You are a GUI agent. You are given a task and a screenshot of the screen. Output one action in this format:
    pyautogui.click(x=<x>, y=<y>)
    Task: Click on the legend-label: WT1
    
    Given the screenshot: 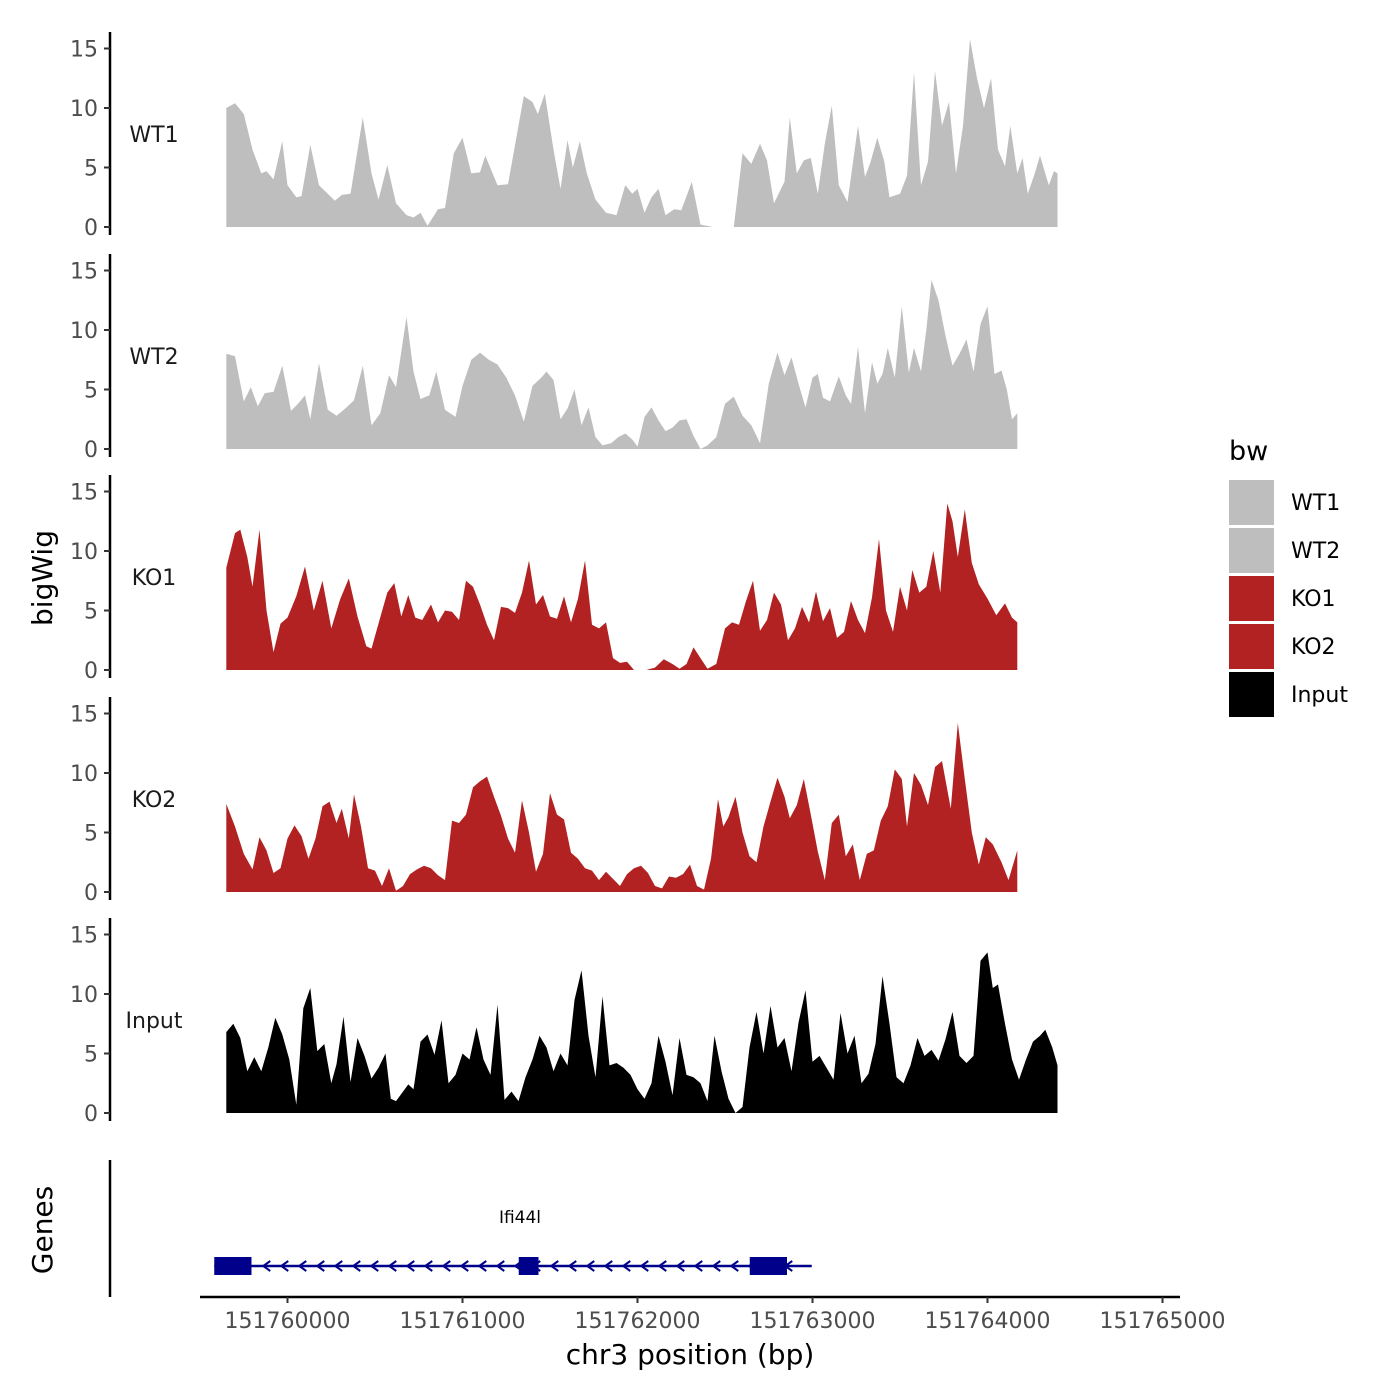 What is the action you would take?
    pyautogui.click(x=1315, y=503)
    